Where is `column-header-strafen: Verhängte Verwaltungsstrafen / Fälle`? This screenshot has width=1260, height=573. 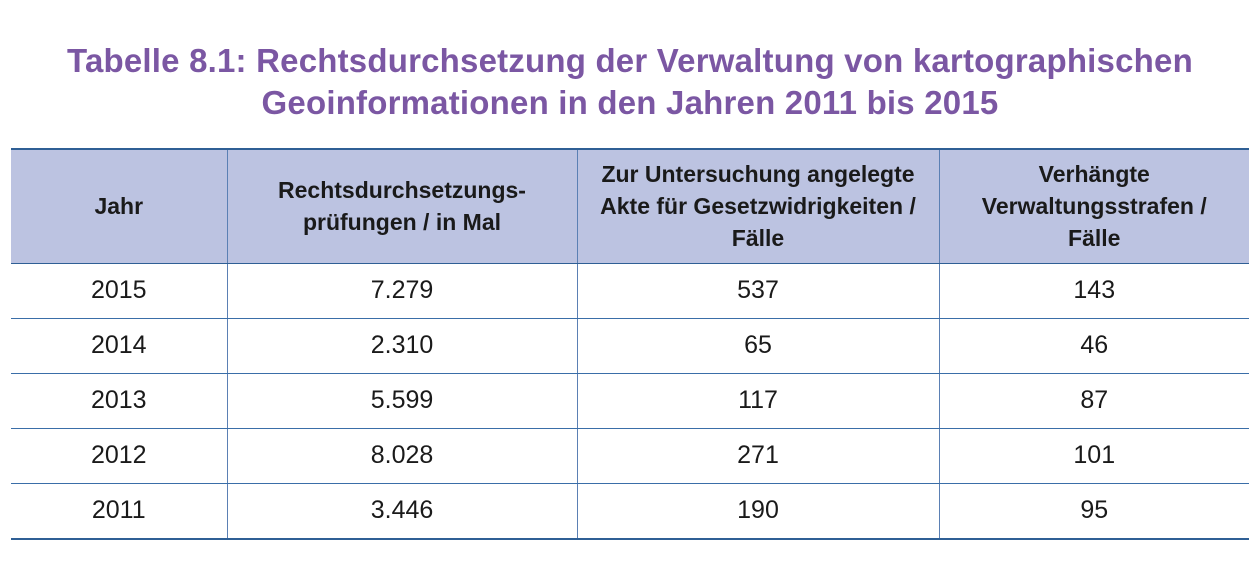
column-header-strafen: Verhängte Verwaltungsstrafen / Fälle is located at coordinates (1093, 206).